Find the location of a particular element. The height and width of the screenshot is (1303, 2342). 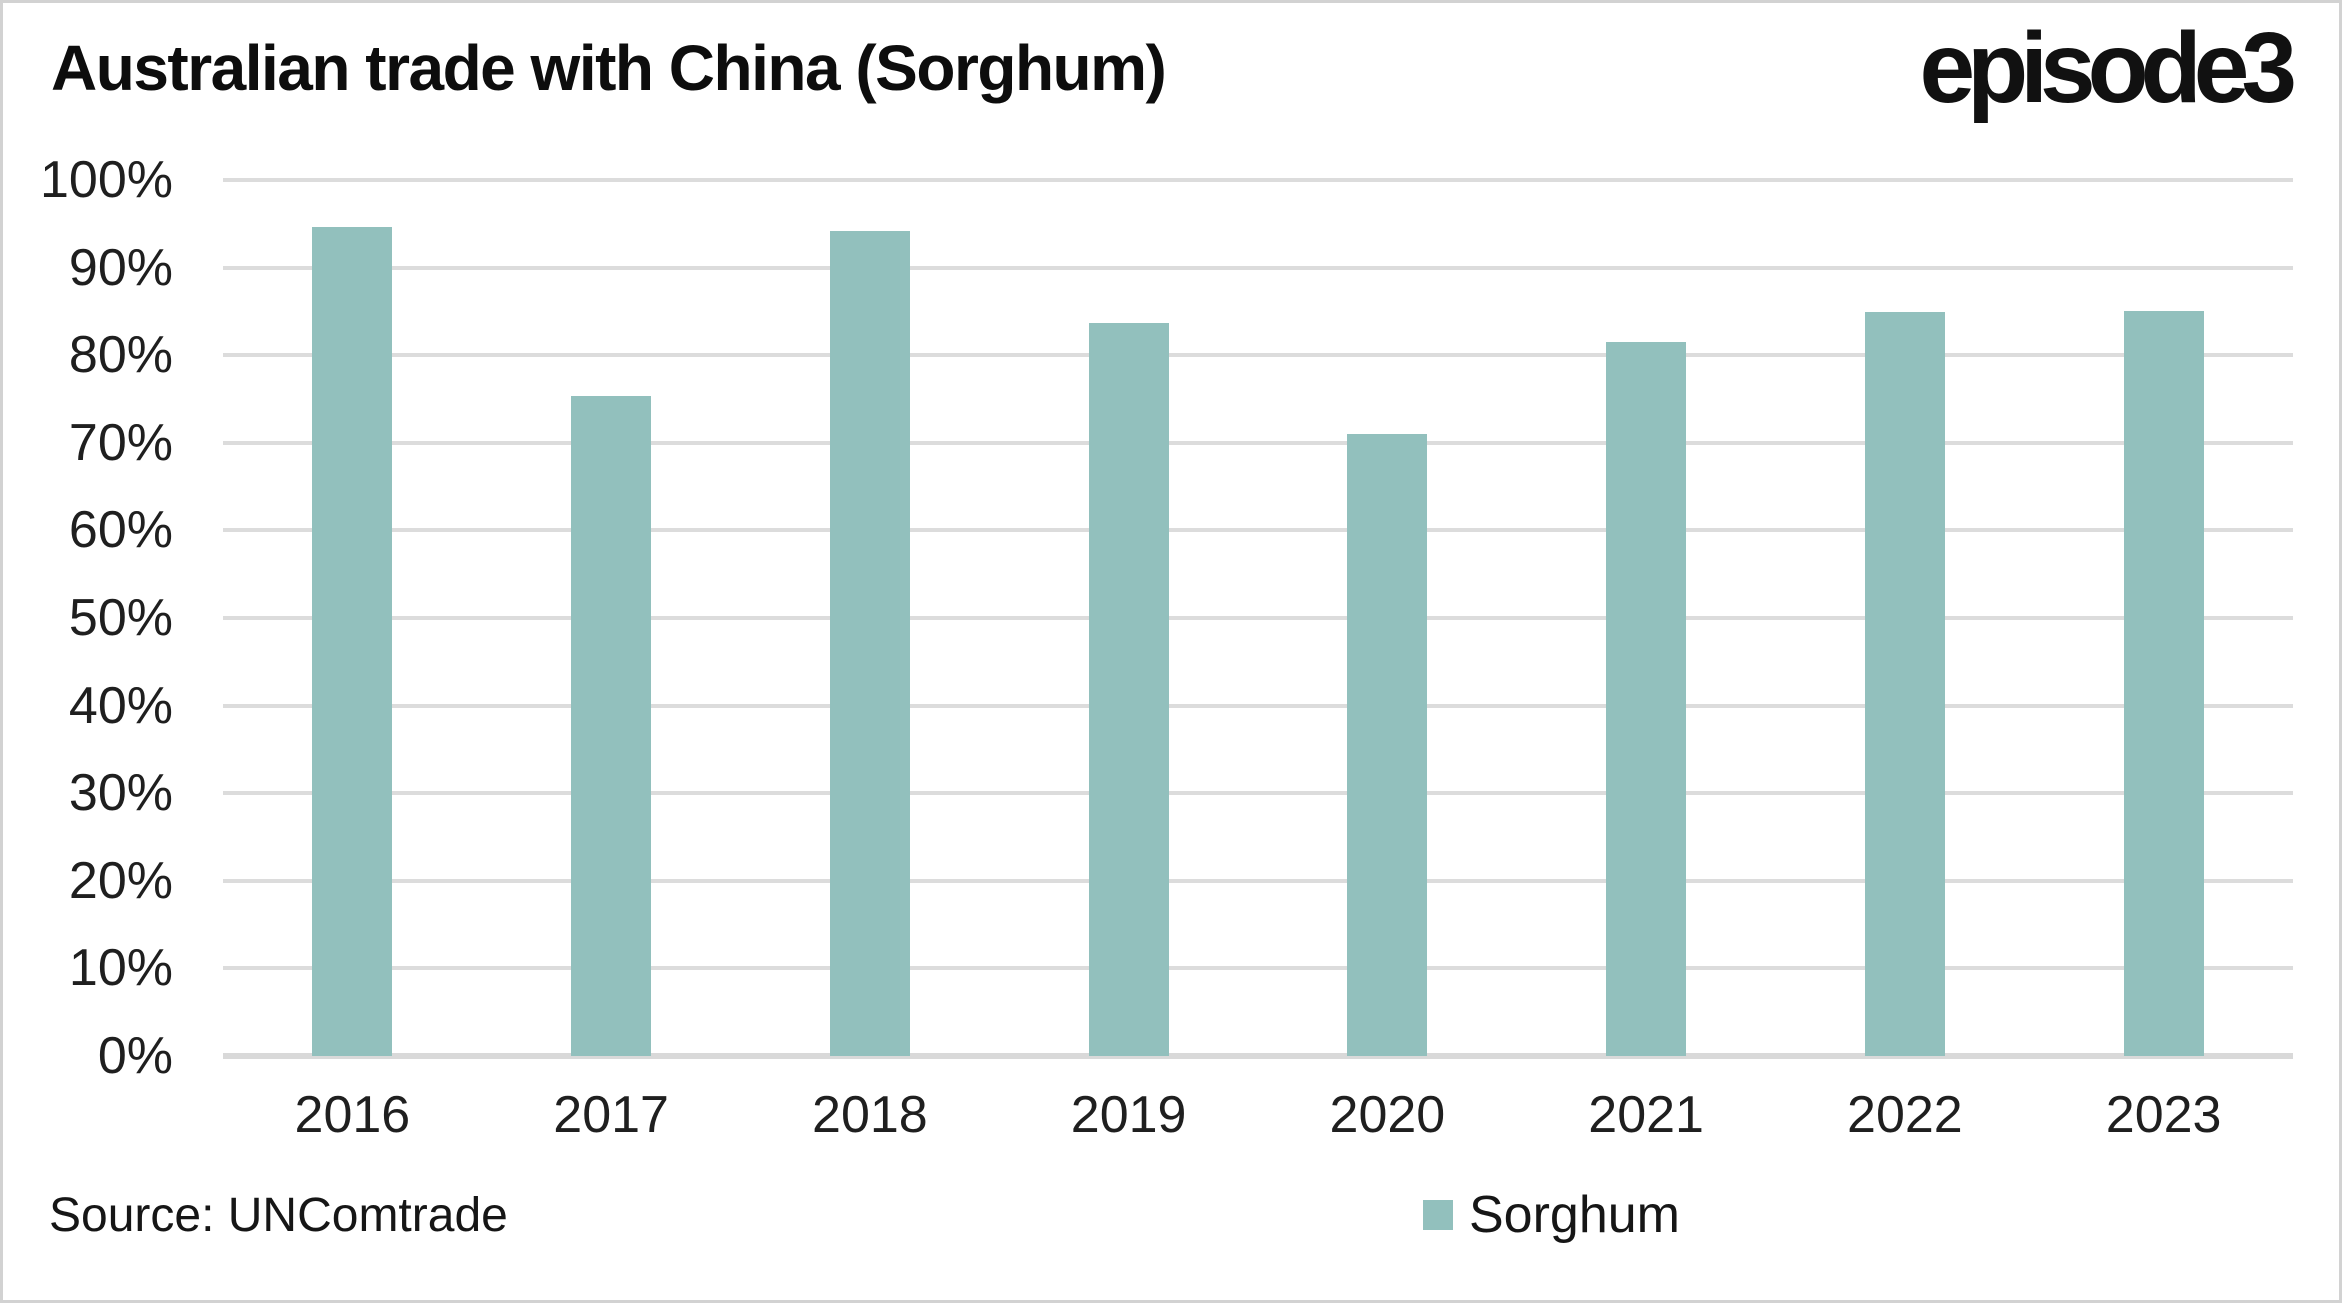

x-axis-line is located at coordinates (1258, 1056).